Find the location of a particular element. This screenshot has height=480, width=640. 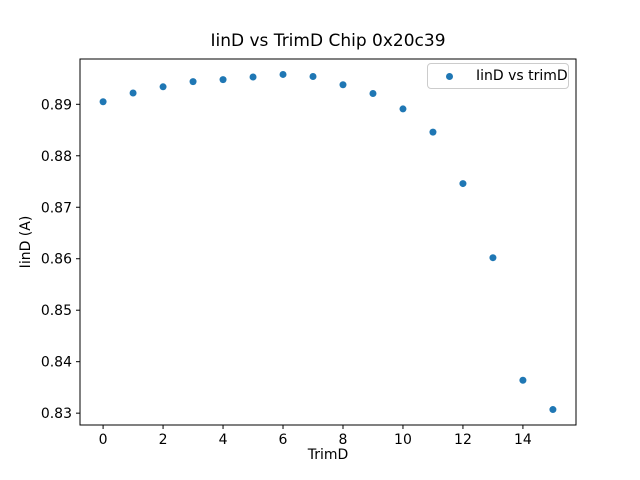

x-axis-tick-label: 12 is located at coordinates (463, 440).